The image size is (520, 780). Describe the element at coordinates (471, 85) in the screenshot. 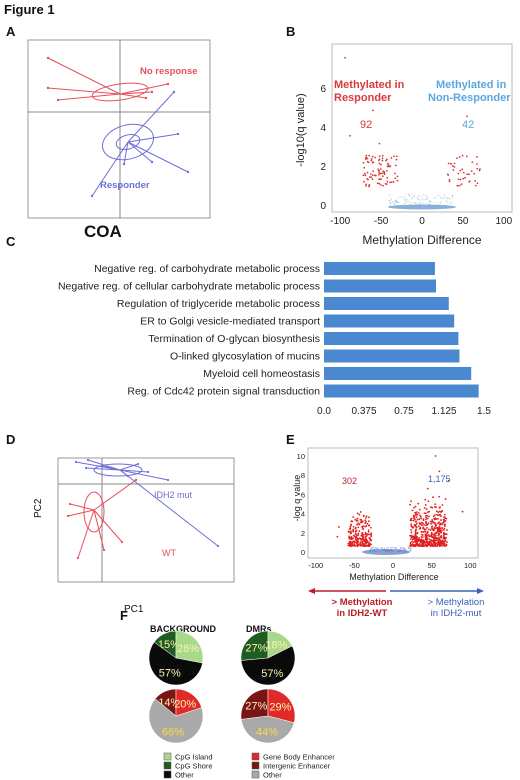

I see `panel-b-right-label-1: Methylated in` at that location.